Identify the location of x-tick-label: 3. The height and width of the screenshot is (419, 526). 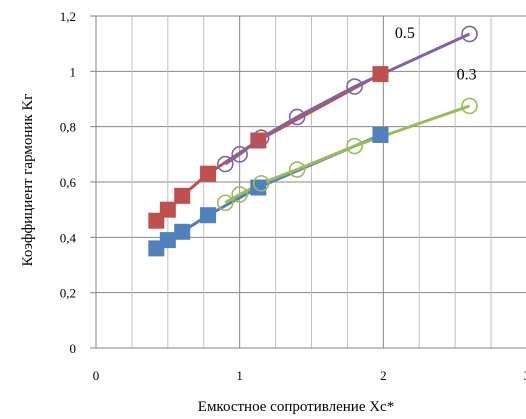
(525, 375).